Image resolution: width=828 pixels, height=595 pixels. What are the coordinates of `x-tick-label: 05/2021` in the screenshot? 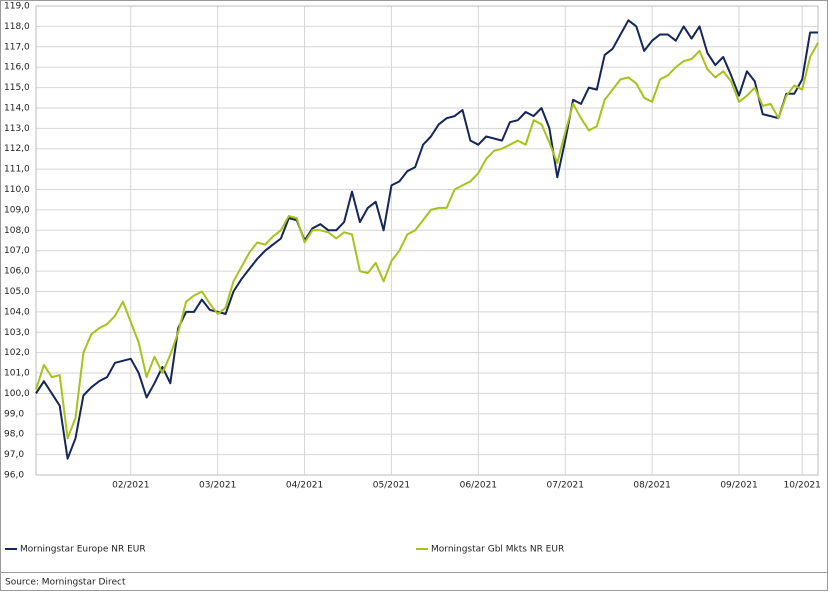 It's located at (391, 486).